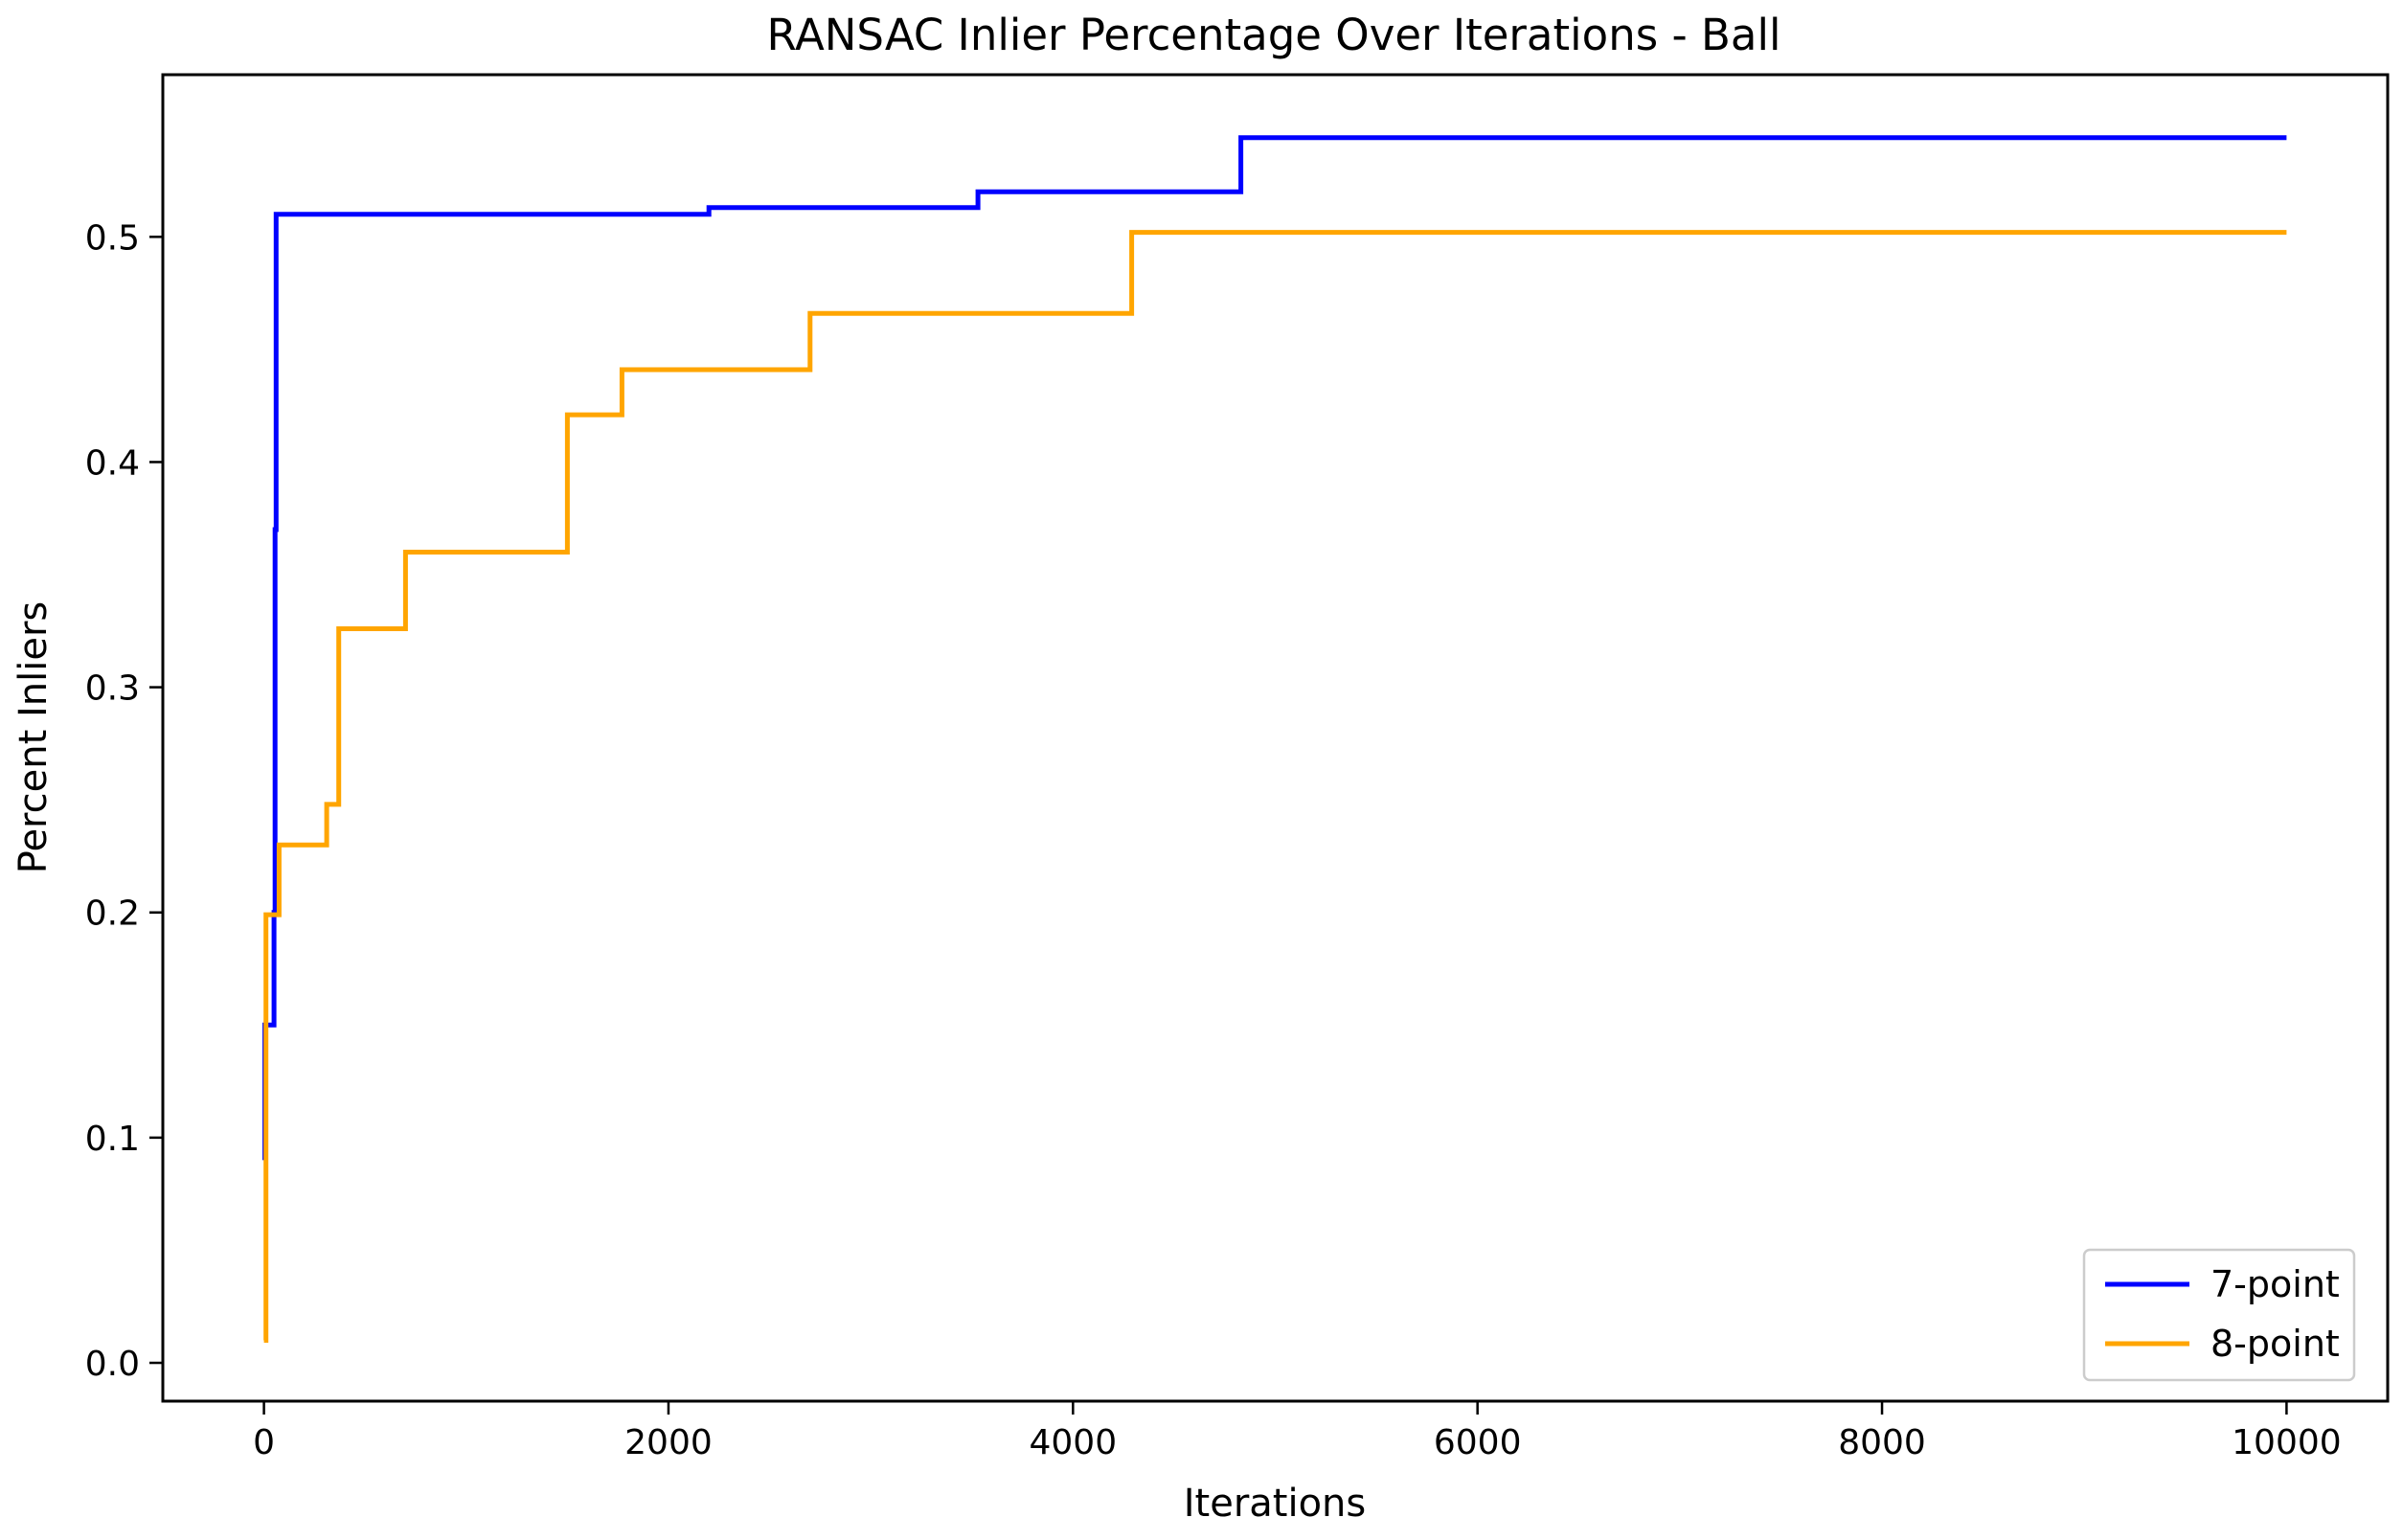 The image size is (2403, 1540). Describe the element at coordinates (124, 801) in the screenshot. I see `y-axis-ticks: 0.0 0.1 0.2 0.3 0.4 0.5` at that location.